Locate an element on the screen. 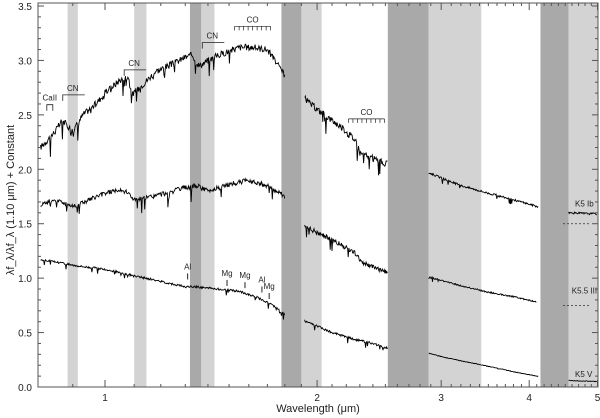 This screenshot has width=600, height=418. y-tick-label: 3.5 is located at coordinates (25, 7).